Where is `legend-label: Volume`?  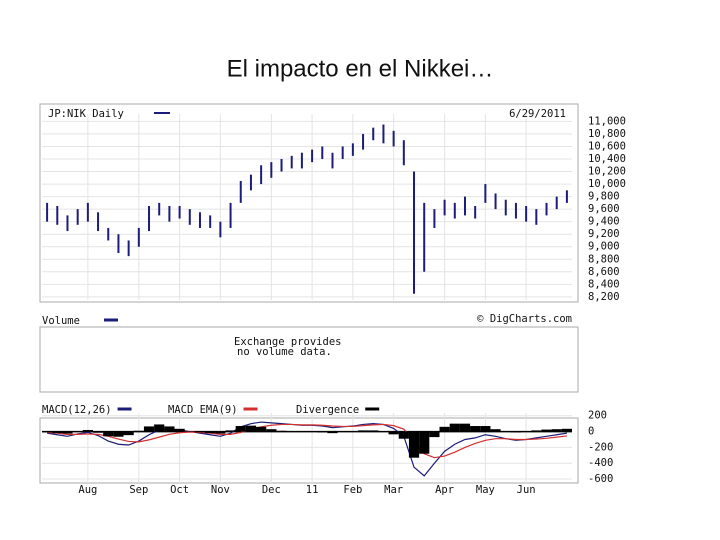 legend-label: Volume is located at coordinates (61, 321).